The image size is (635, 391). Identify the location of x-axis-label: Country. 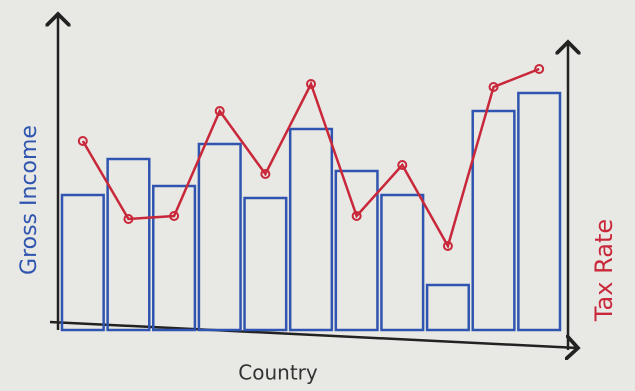
(278, 373).